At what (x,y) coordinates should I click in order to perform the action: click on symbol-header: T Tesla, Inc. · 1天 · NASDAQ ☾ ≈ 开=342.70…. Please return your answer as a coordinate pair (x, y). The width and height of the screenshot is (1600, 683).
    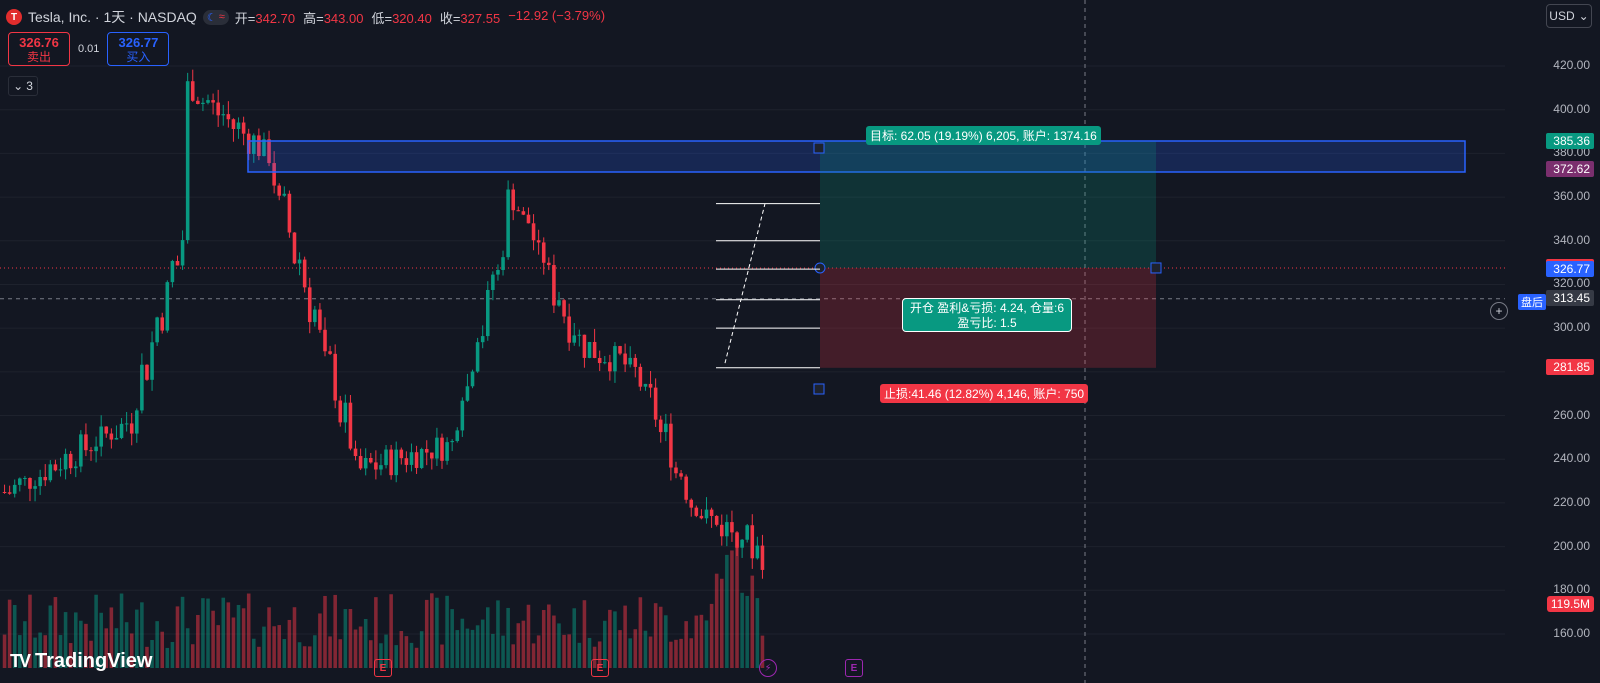
    Looking at the image, I should click on (305, 17).